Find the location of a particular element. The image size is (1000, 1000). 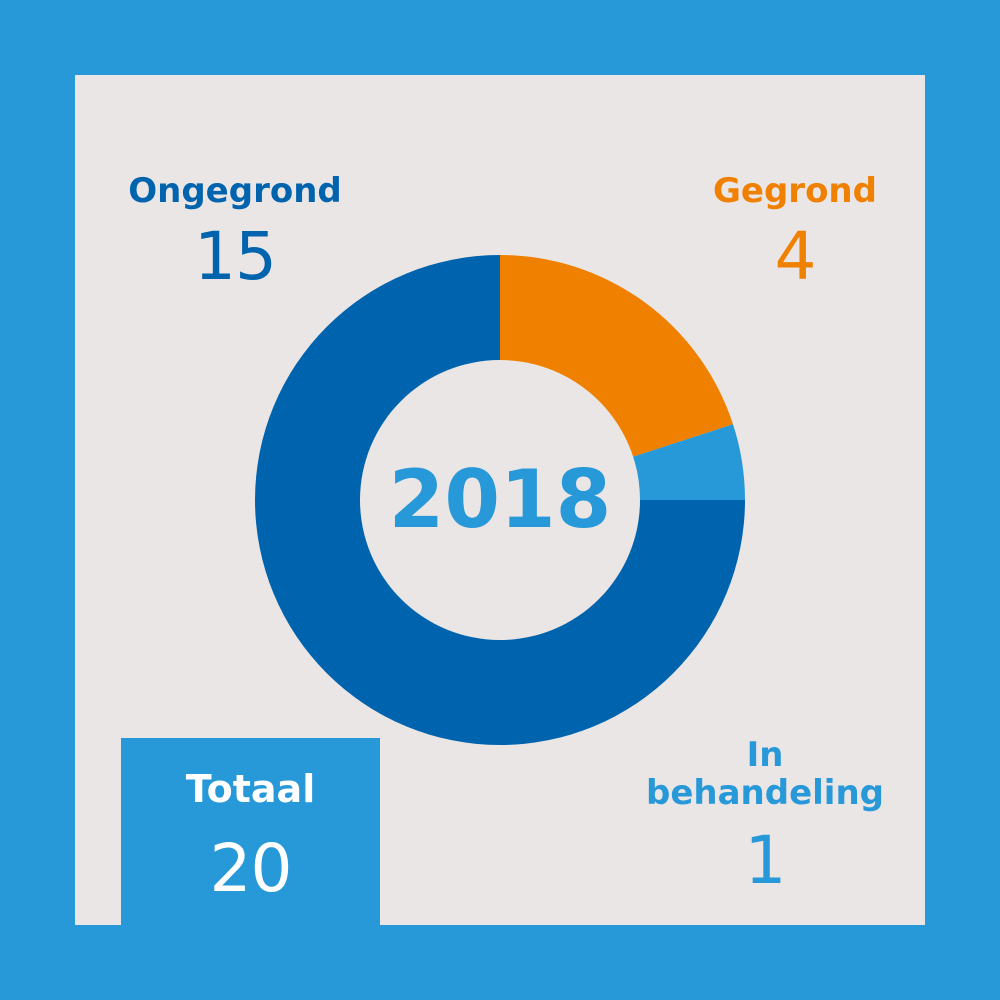

ongegrond-label: Ongegrond is located at coordinates (235, 191).